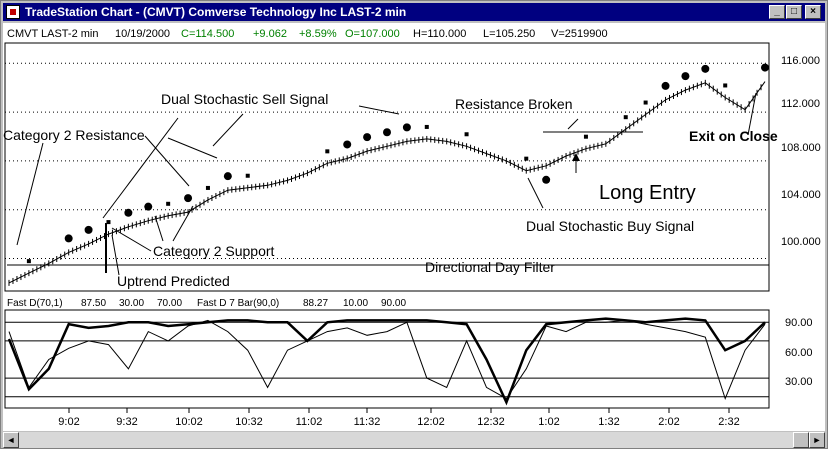 The height and width of the screenshot is (449, 828). I want to click on maximize-button: □, so click(794, 12).